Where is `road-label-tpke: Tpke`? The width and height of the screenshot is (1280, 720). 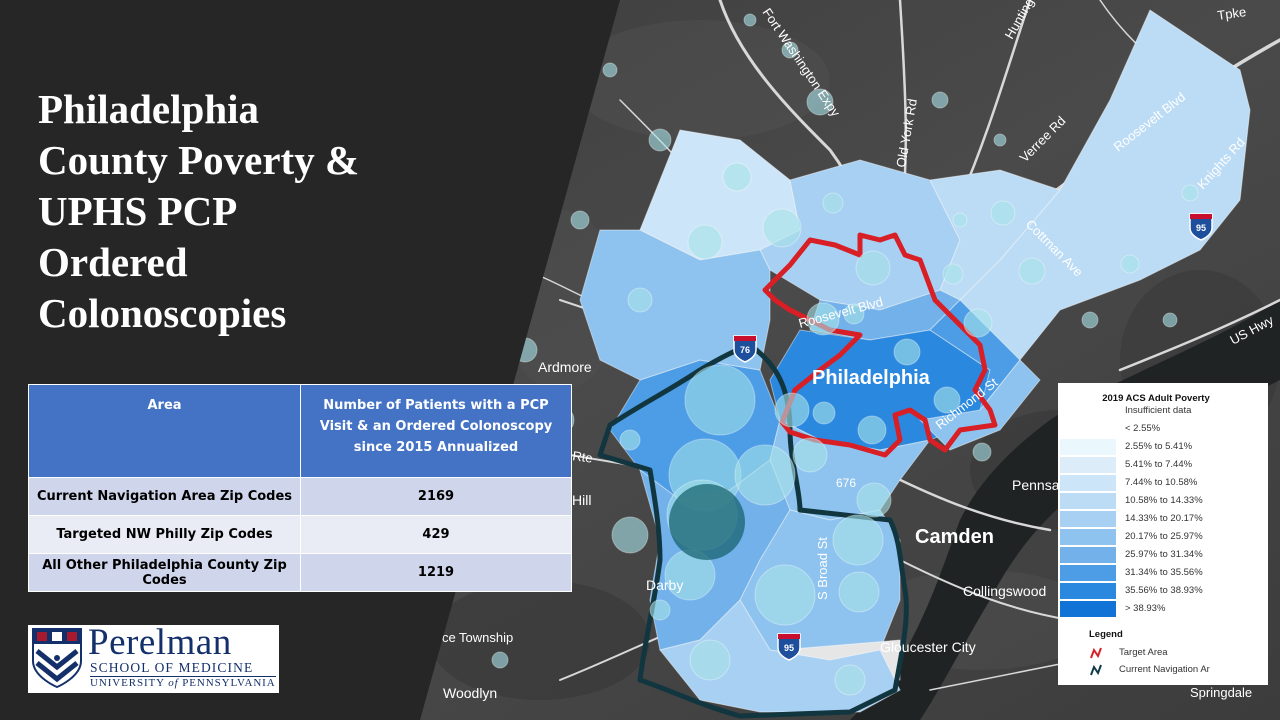 road-label-tpke: Tpke is located at coordinates (1231, 13).